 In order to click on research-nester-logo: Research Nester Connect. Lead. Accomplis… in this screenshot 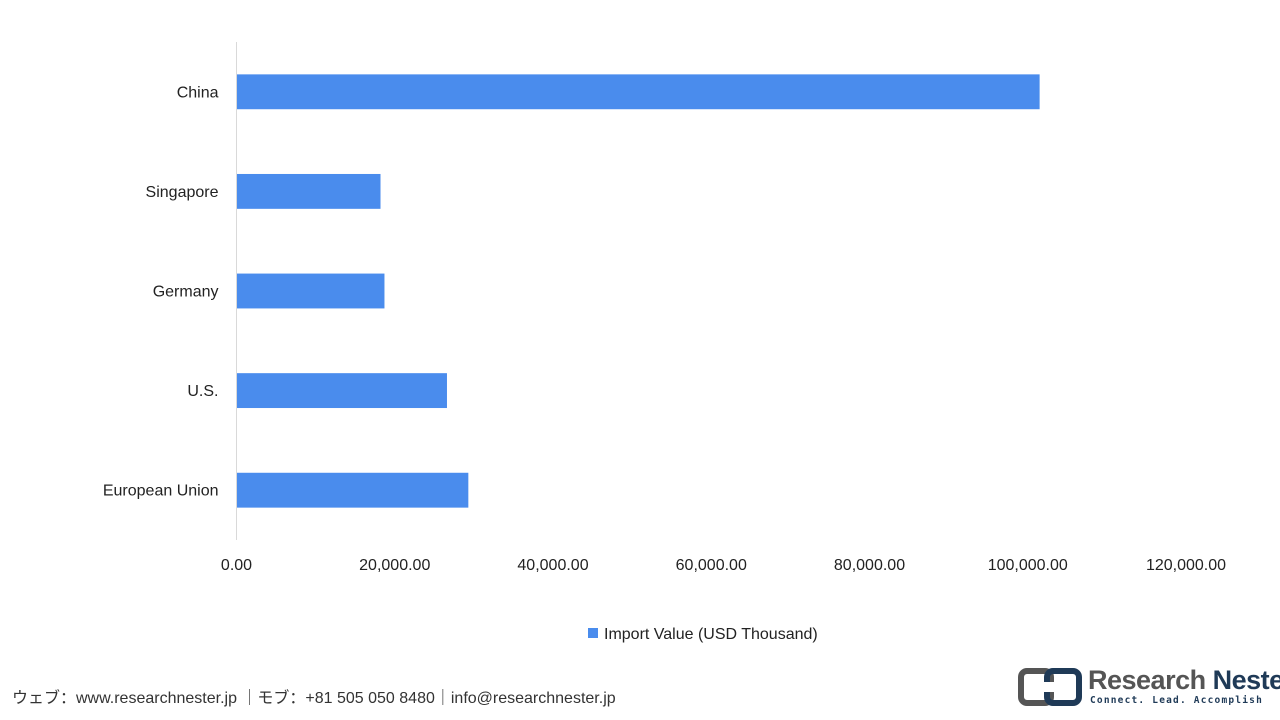, I will do `click(1149, 687)`.